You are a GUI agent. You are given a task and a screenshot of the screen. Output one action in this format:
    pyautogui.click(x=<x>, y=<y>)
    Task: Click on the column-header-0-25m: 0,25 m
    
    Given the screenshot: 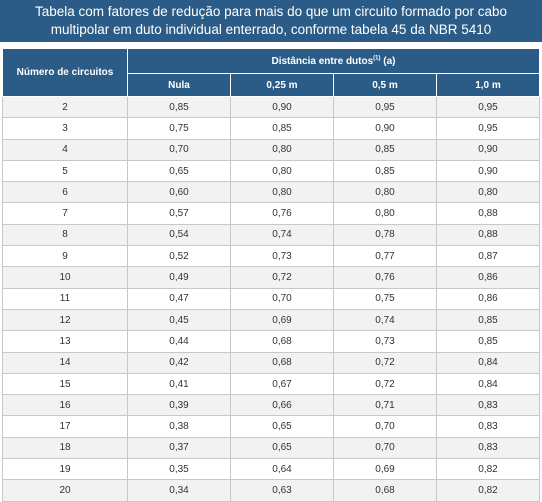 What is the action you would take?
    pyautogui.click(x=282, y=85)
    